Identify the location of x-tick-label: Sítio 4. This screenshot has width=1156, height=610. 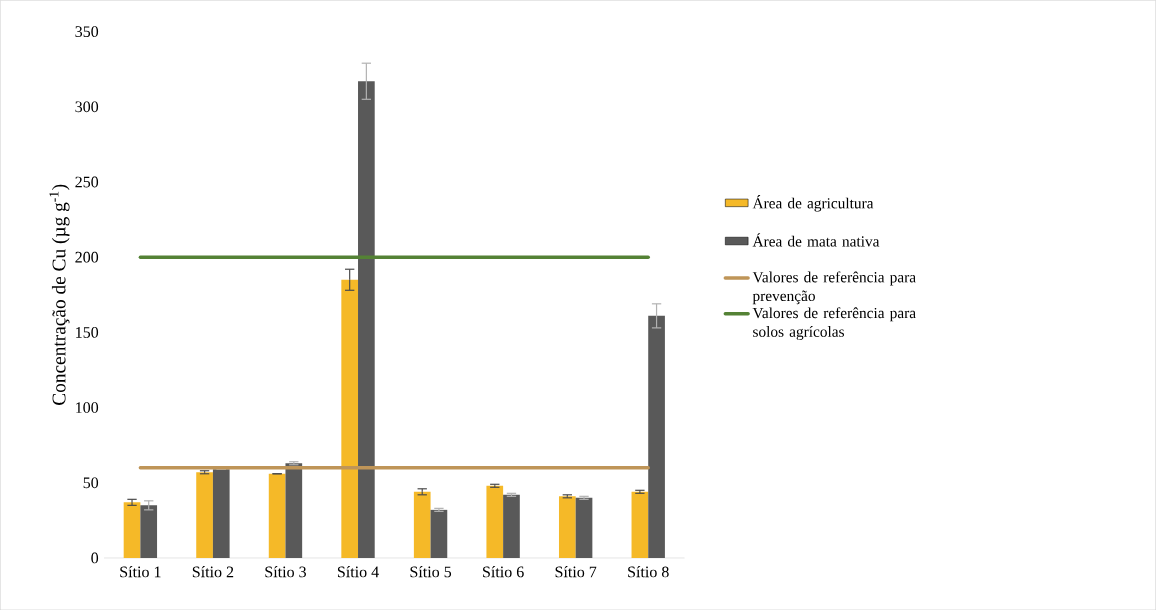
(358, 571).